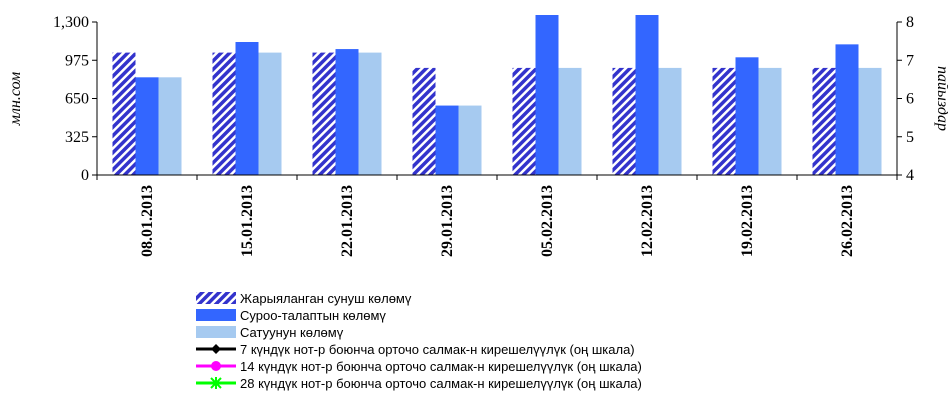 The width and height of the screenshot is (948, 405). Describe the element at coordinates (292, 332) in the screenshot. I see `legend-label-3: Сатуунун көлөмү` at that location.